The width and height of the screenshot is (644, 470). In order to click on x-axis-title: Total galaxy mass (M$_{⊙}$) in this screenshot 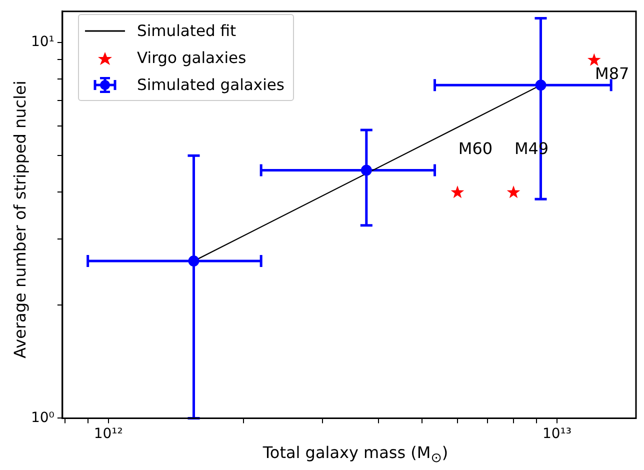, I will do `click(356, 454)`.